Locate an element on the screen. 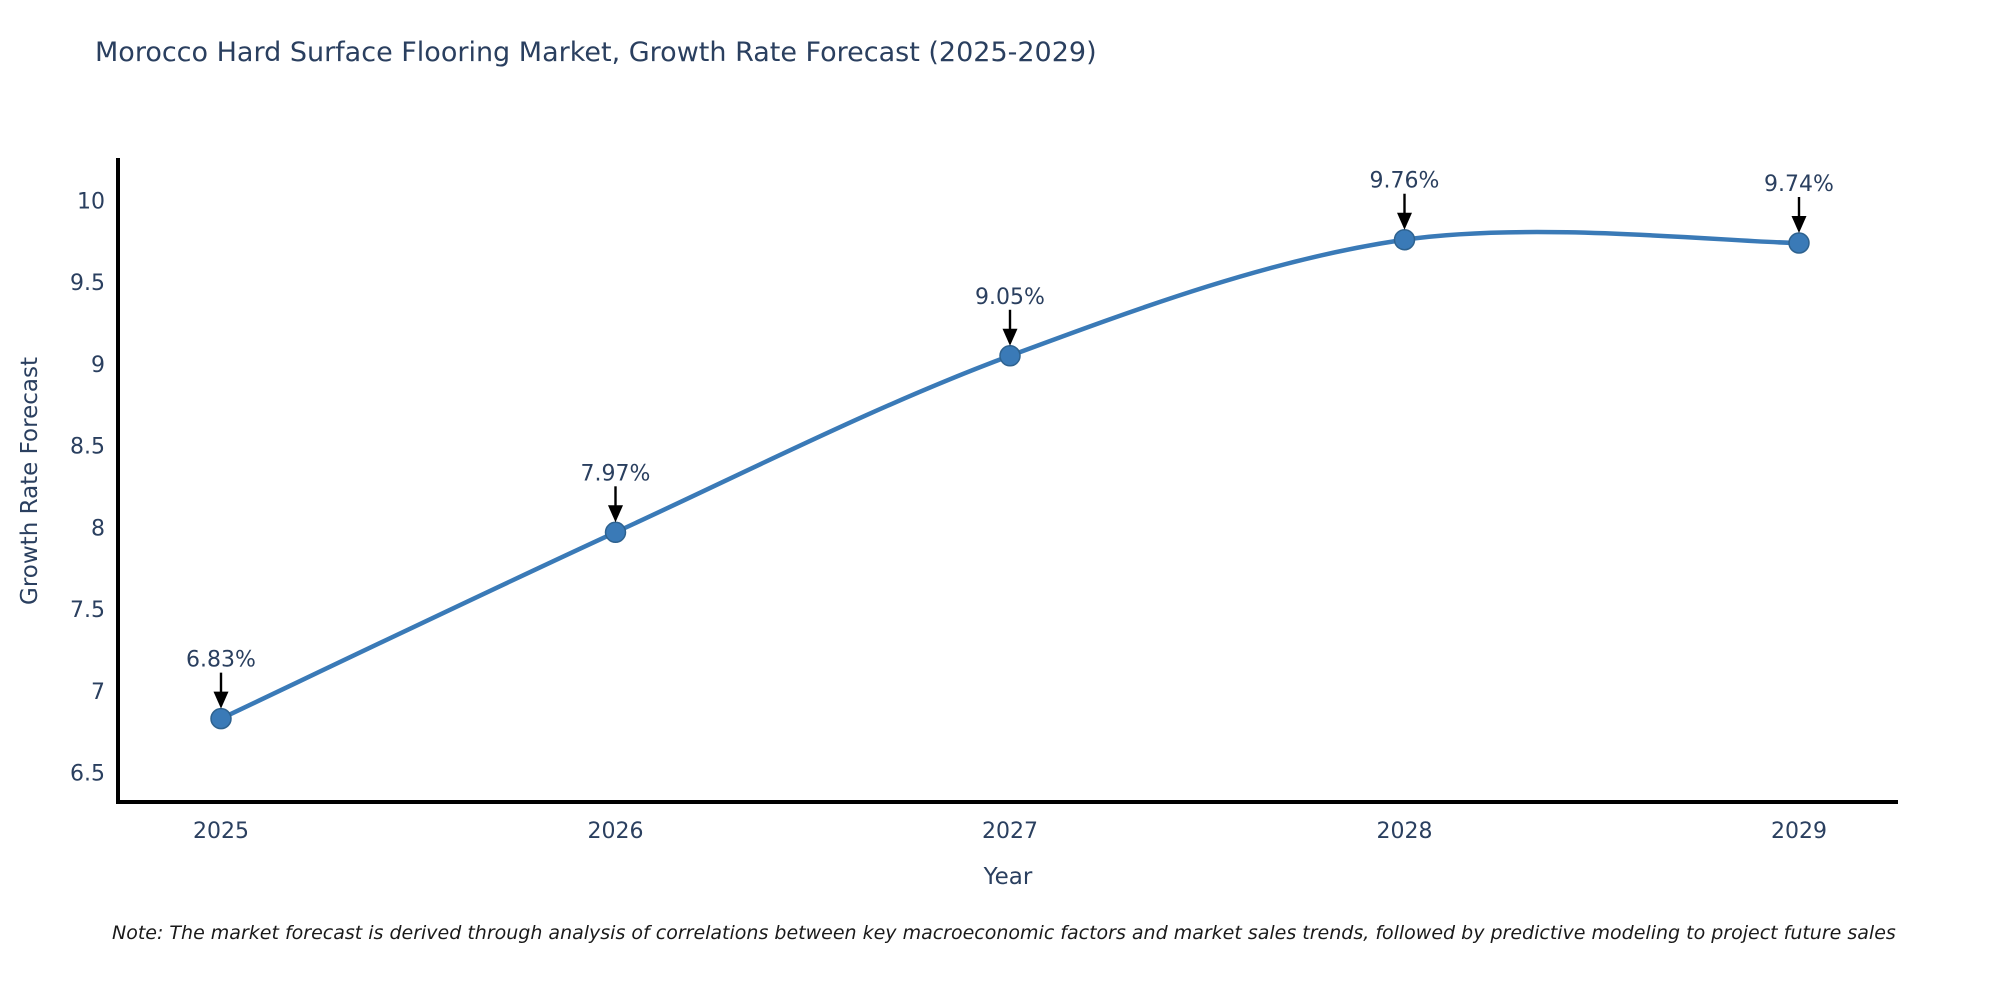 This screenshot has width=2000, height=1000. y-tick-label: 10 is located at coordinates (91, 201).